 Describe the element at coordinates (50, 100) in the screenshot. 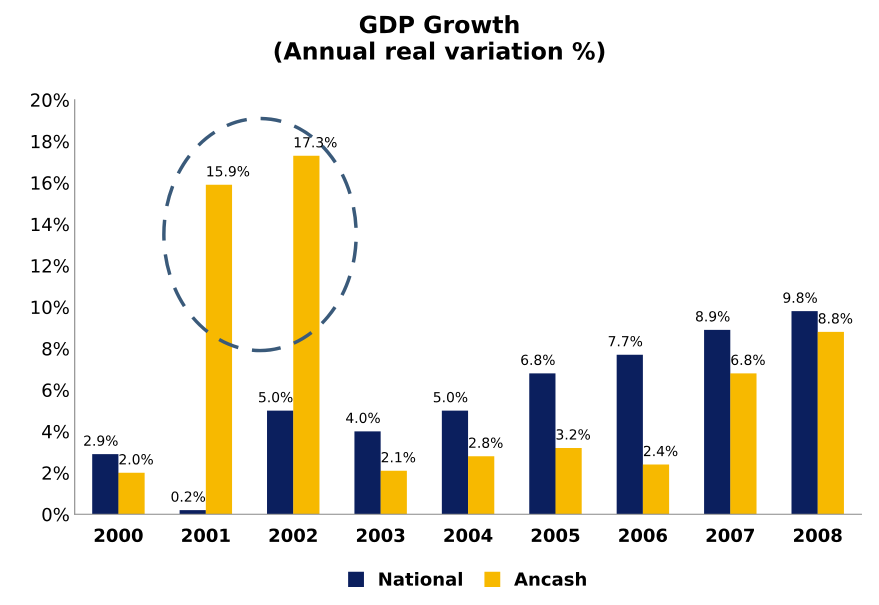

I see `y-tick-label: 20%` at that location.